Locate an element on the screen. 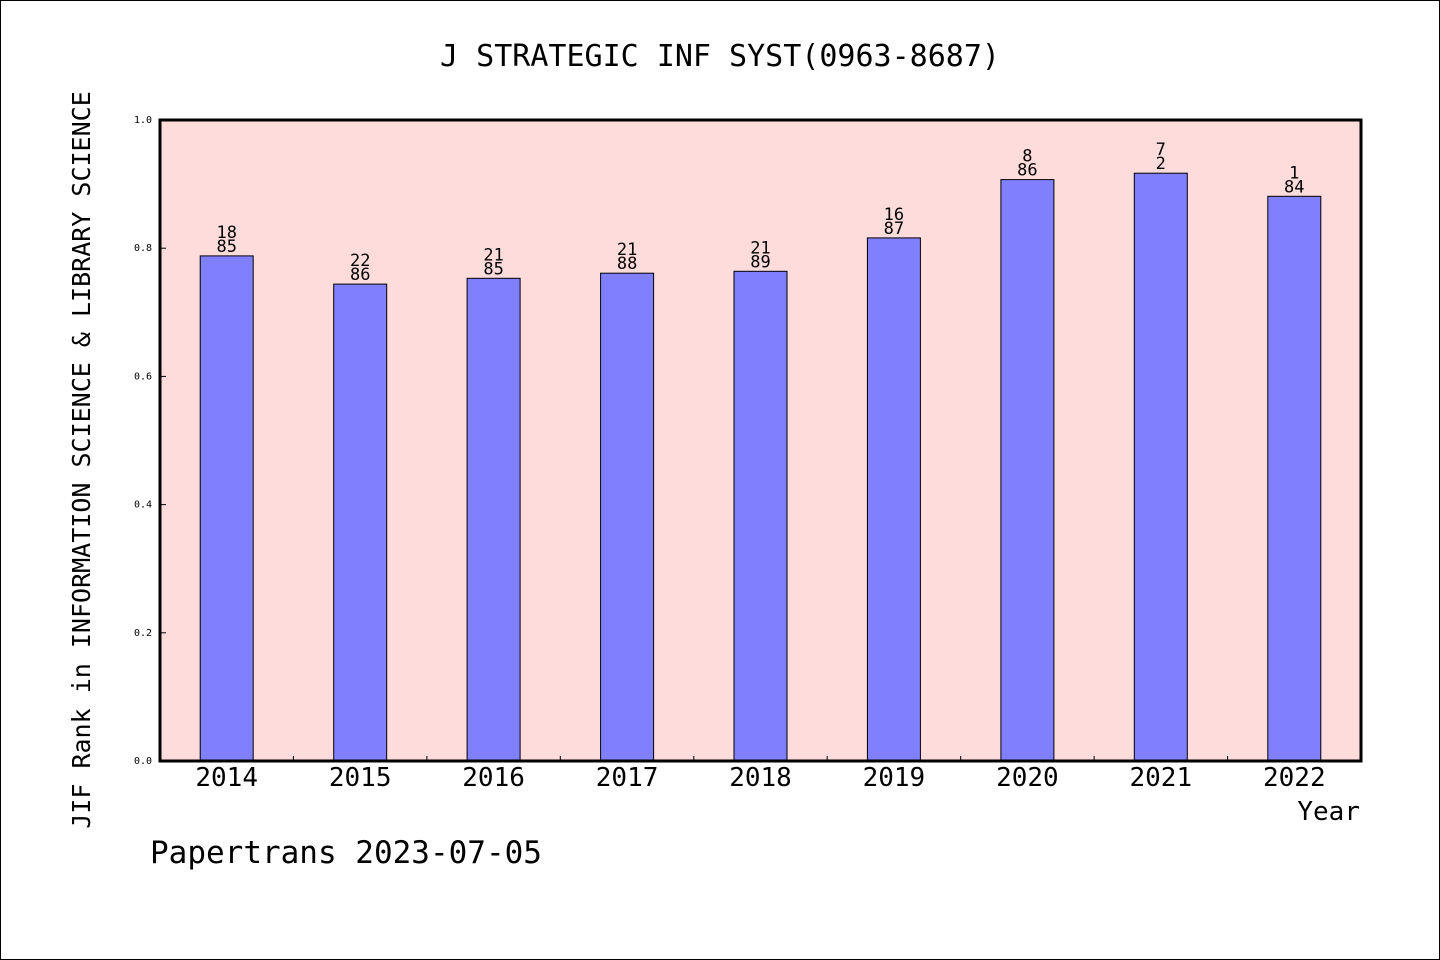 The width and height of the screenshot is (1440, 960). rank-label-bottom-2018: 89 is located at coordinates (760, 262).